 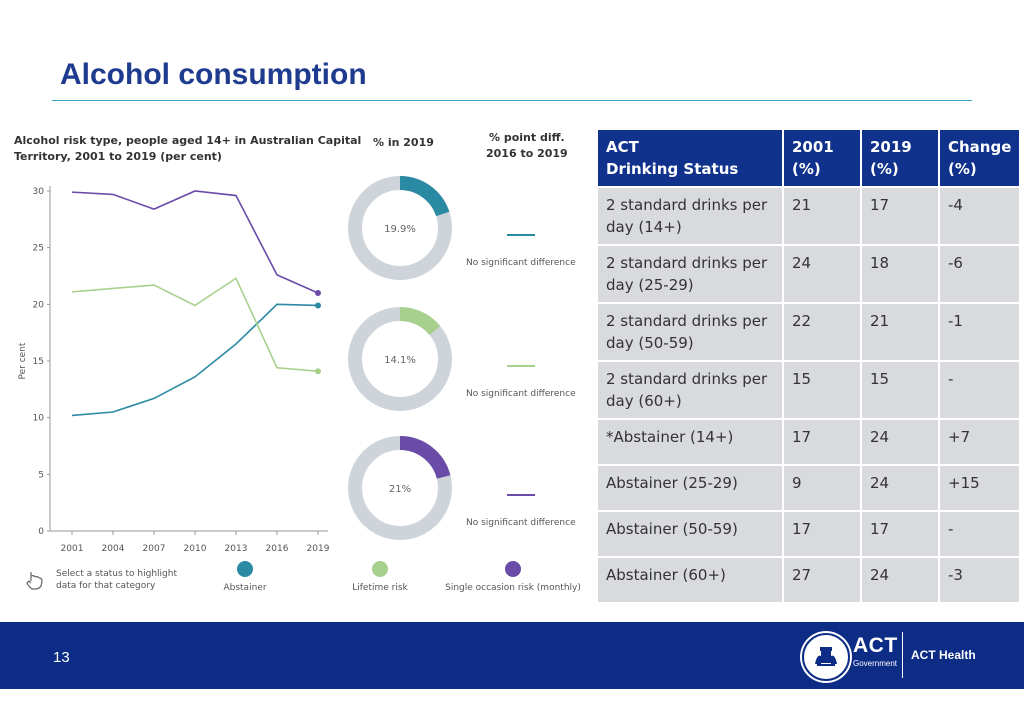 What do you see at coordinates (690, 580) in the screenshot?
I see `cell-status: Abstainer (60+)` at bounding box center [690, 580].